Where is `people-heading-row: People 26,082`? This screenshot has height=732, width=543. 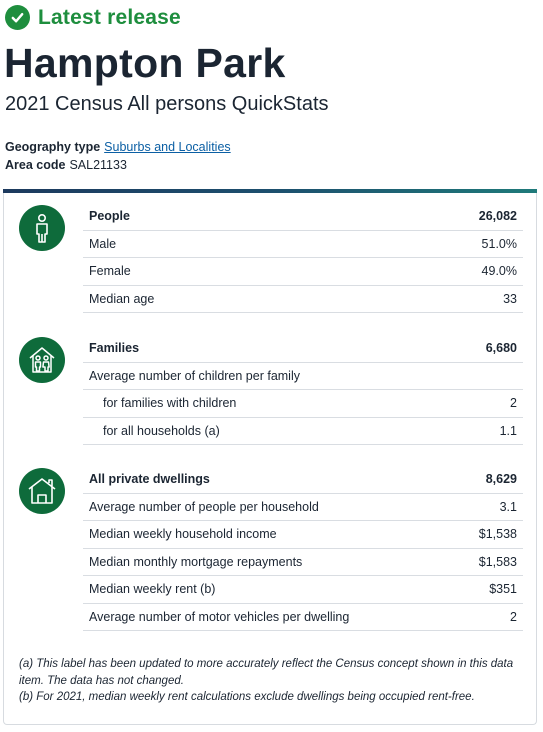
people-heading-row: People 26,082 is located at coordinates (303, 217).